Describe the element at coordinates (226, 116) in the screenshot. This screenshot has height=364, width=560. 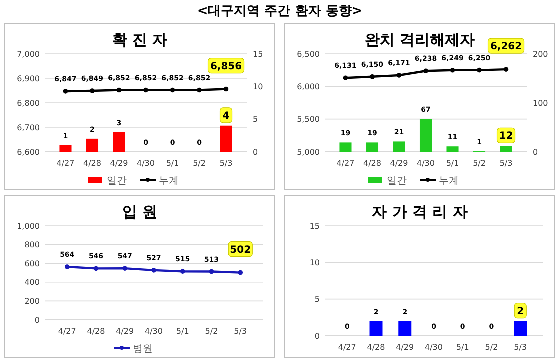
I see `data-label: 4` at that location.